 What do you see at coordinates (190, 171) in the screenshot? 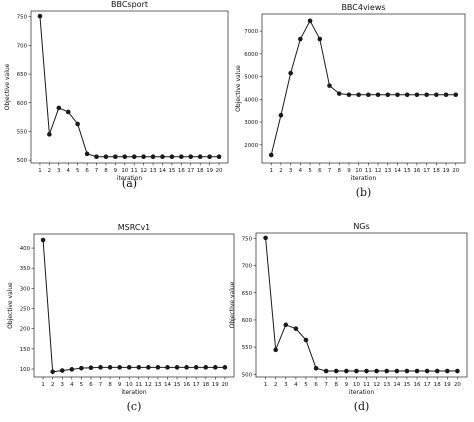
I see `x-tick-label: 17` at bounding box center [190, 171].